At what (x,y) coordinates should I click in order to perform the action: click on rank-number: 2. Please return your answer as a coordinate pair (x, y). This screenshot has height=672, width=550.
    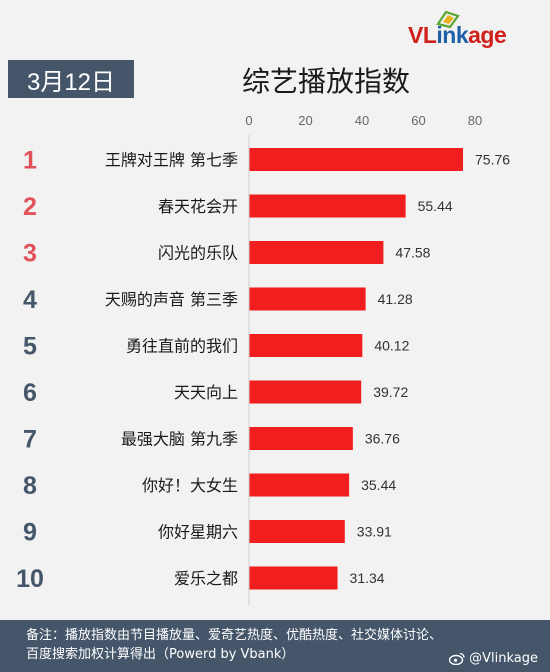
    Looking at the image, I should click on (30, 207).